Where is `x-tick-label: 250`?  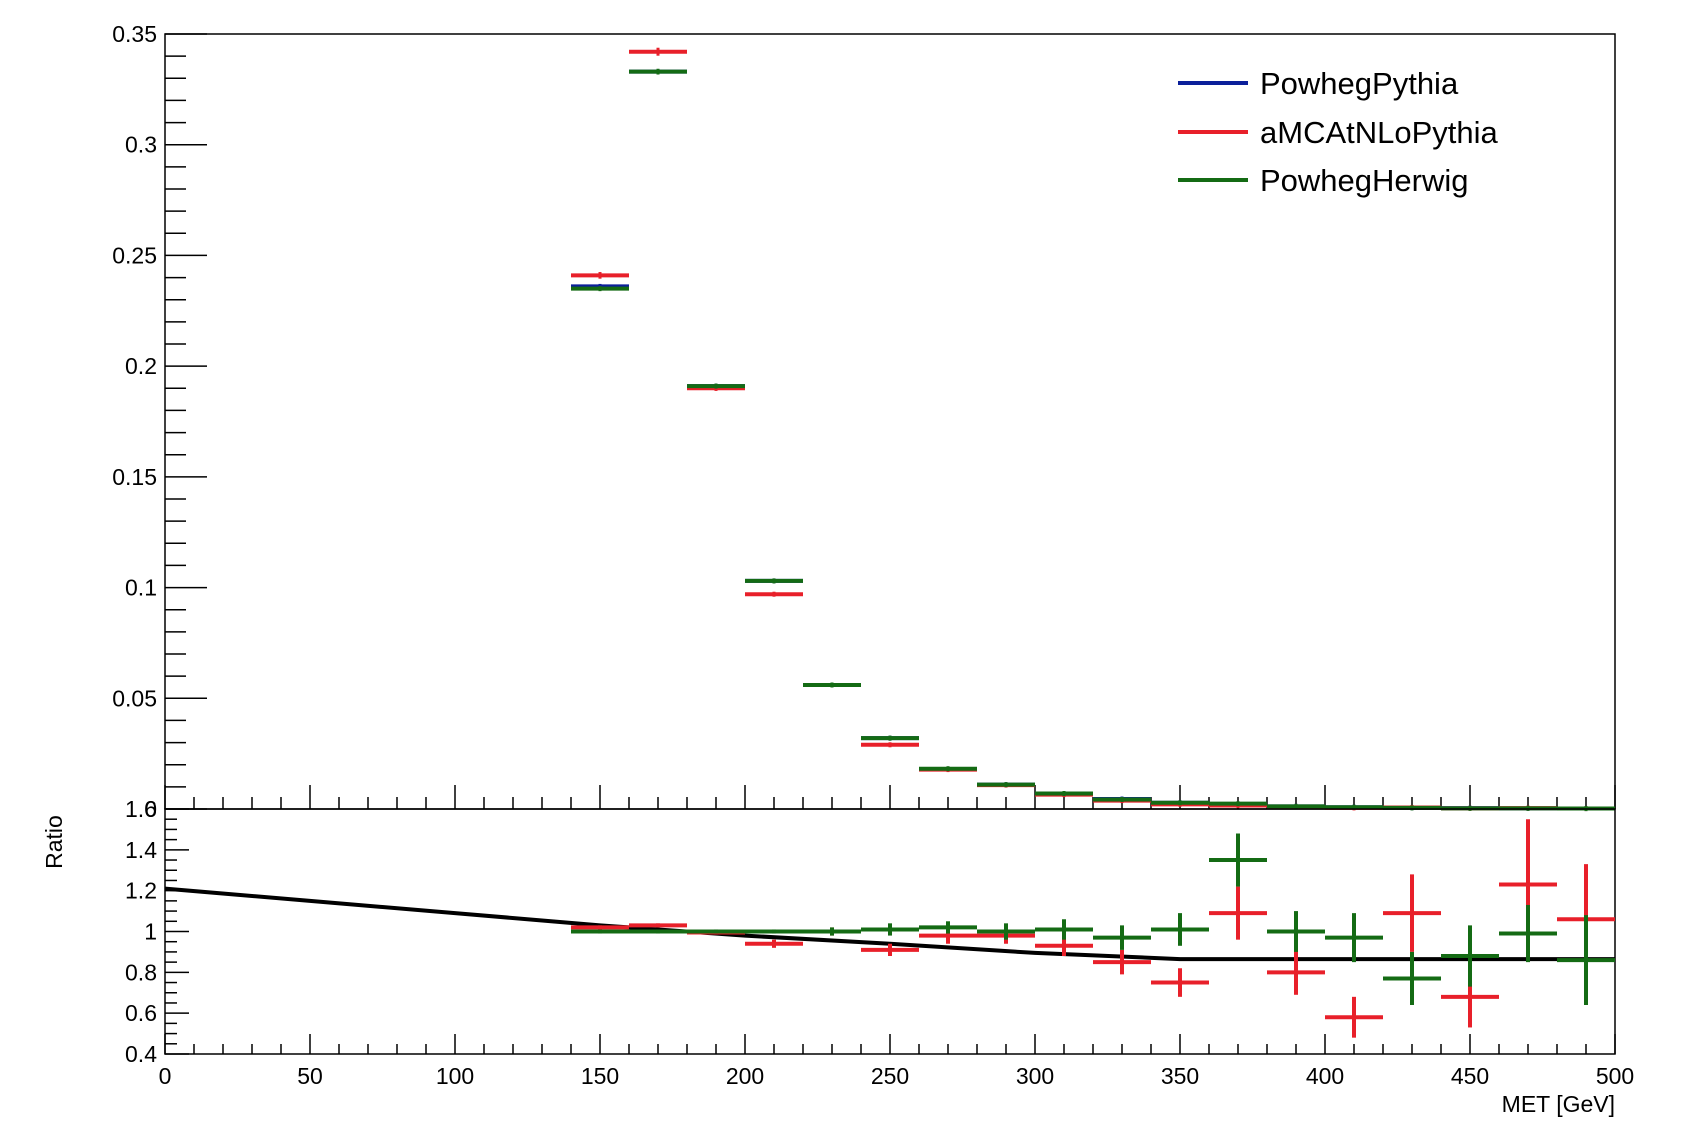
x-tick-label: 250 is located at coordinates (890, 1076).